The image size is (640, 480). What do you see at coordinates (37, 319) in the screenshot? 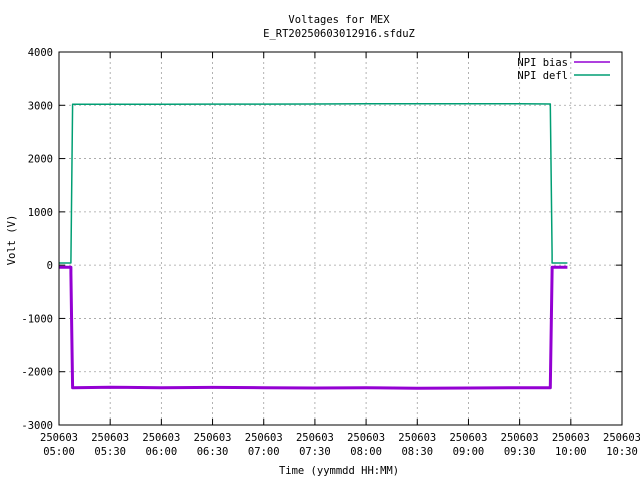
I see `y-tick-label: -1000` at bounding box center [37, 319].